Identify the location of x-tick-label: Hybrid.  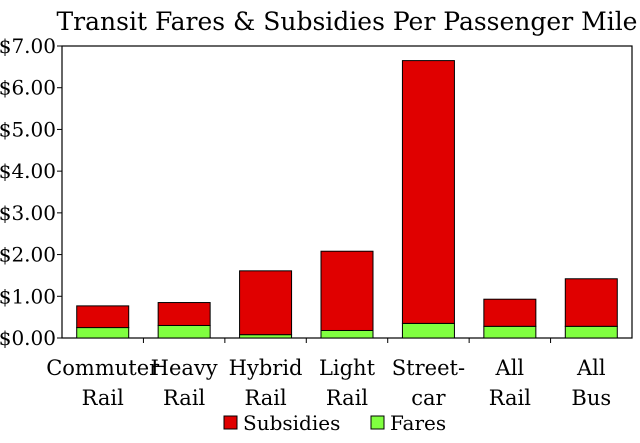
(266, 368).